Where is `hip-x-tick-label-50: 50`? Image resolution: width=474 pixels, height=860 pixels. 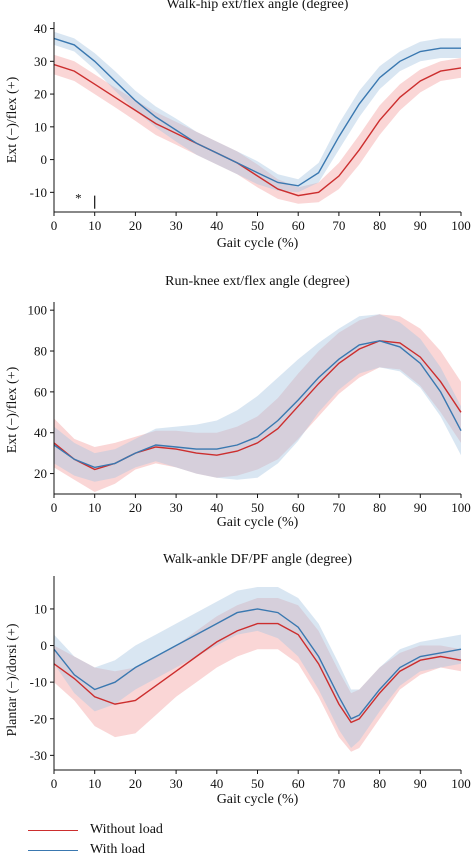
hip-x-tick-label-50: 50 is located at coordinates (257, 225).